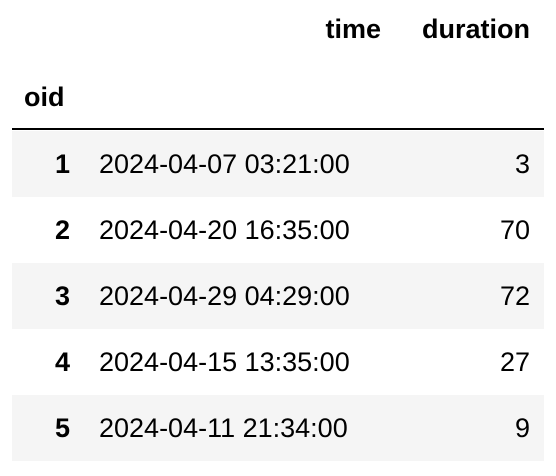 This screenshot has height=476, width=556. Describe the element at coordinates (522, 164) in the screenshot. I see `duration-cell: 3` at that location.